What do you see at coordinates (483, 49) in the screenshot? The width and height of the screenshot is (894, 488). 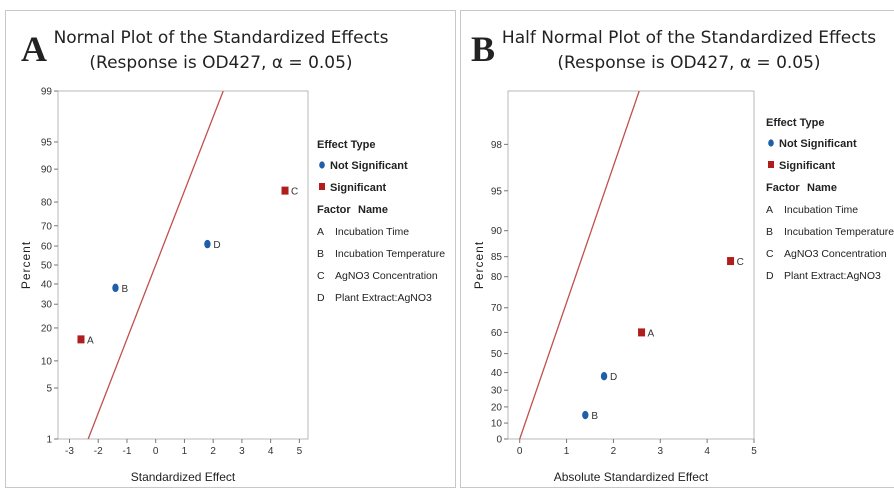 I see `panel-label: B` at bounding box center [483, 49].